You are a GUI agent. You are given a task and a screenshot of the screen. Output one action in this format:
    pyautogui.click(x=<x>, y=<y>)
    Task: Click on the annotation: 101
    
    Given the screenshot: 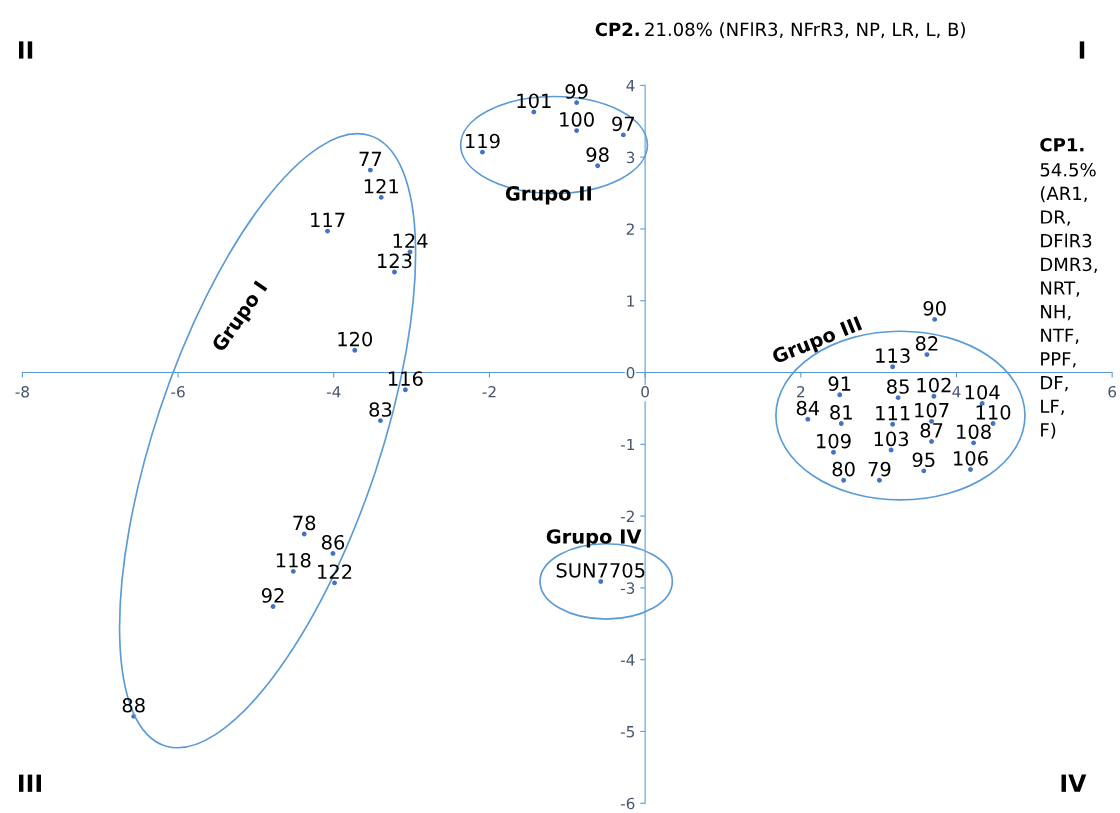 What is the action you would take?
    pyautogui.click(x=534, y=101)
    